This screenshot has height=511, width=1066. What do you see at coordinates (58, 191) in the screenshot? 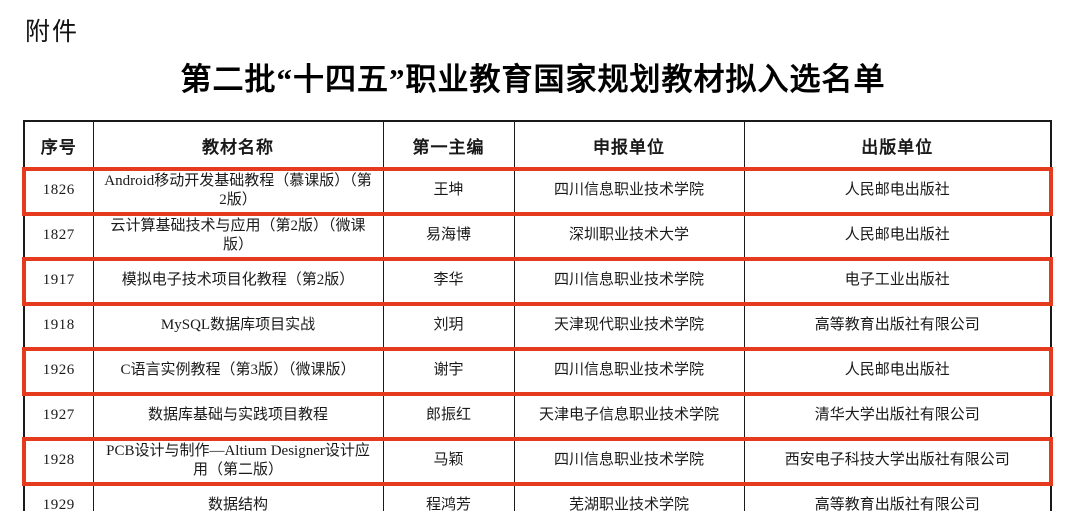
I see `row-no: 1826` at bounding box center [58, 191].